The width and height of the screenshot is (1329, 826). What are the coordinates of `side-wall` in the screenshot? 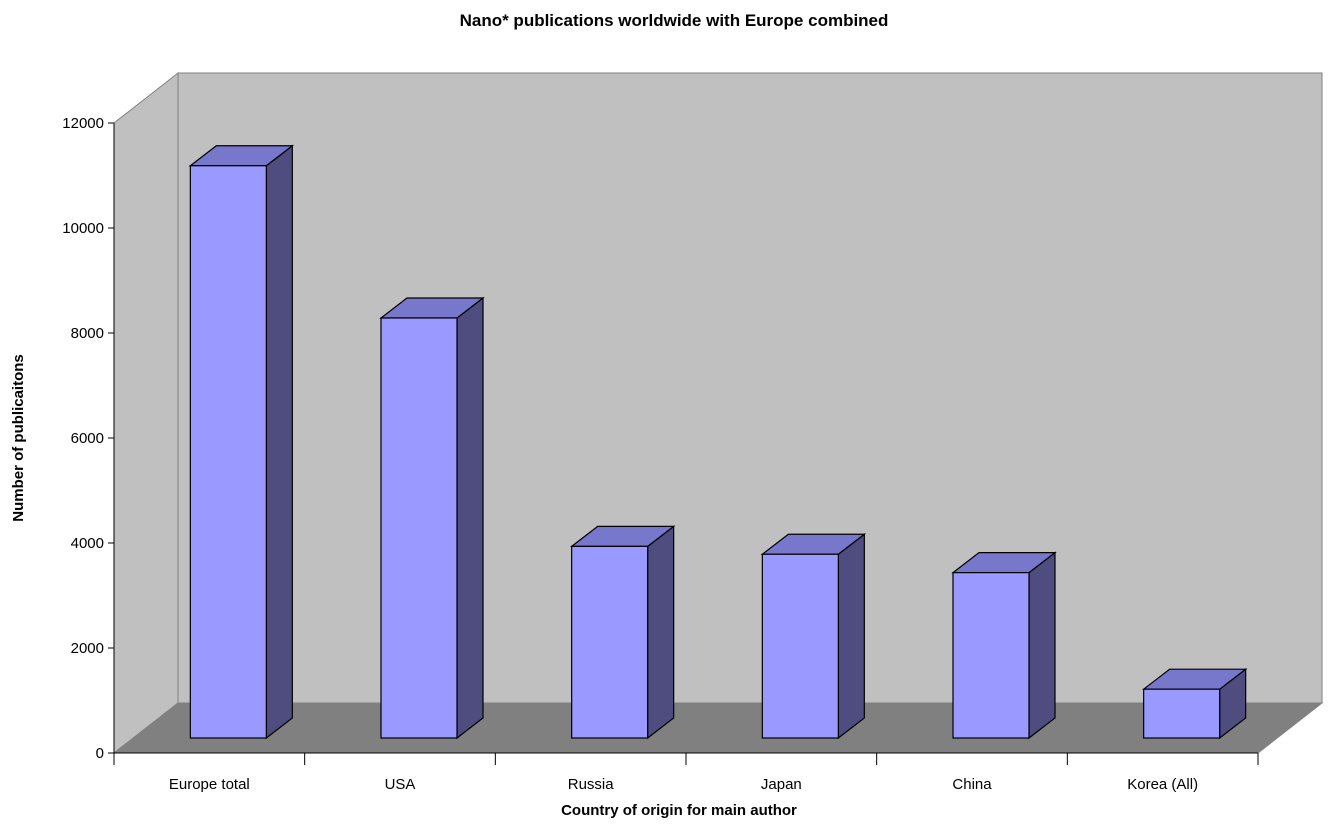 It's located at (146, 413).